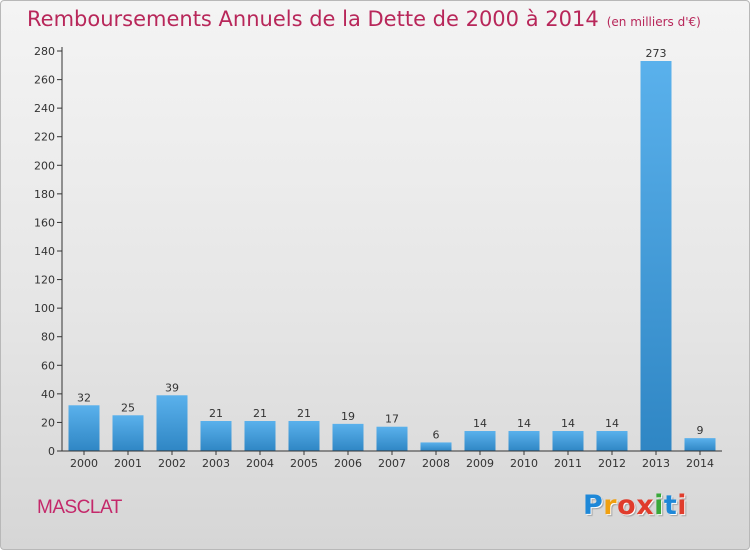 This screenshot has height=550, width=750. I want to click on bar-value-label: 32, so click(84, 397).